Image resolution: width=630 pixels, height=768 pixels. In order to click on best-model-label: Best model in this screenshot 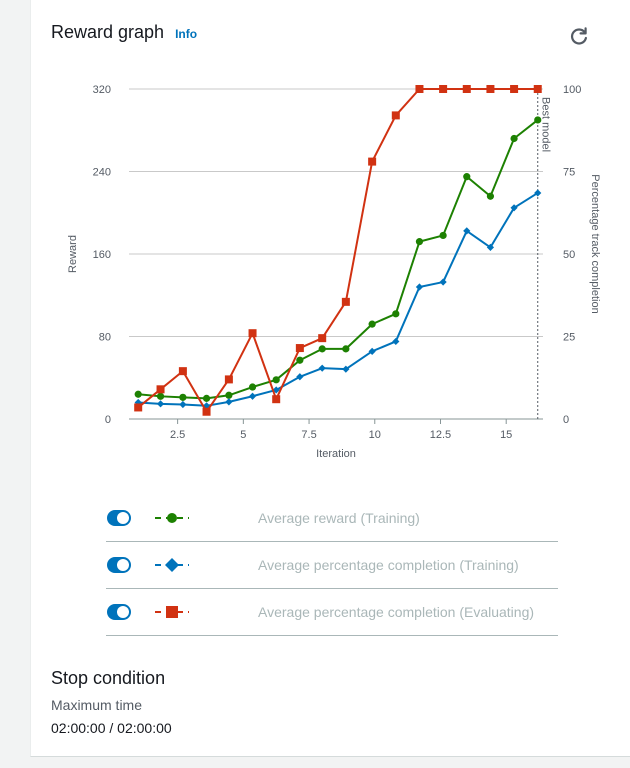, I will do `click(546, 124)`.